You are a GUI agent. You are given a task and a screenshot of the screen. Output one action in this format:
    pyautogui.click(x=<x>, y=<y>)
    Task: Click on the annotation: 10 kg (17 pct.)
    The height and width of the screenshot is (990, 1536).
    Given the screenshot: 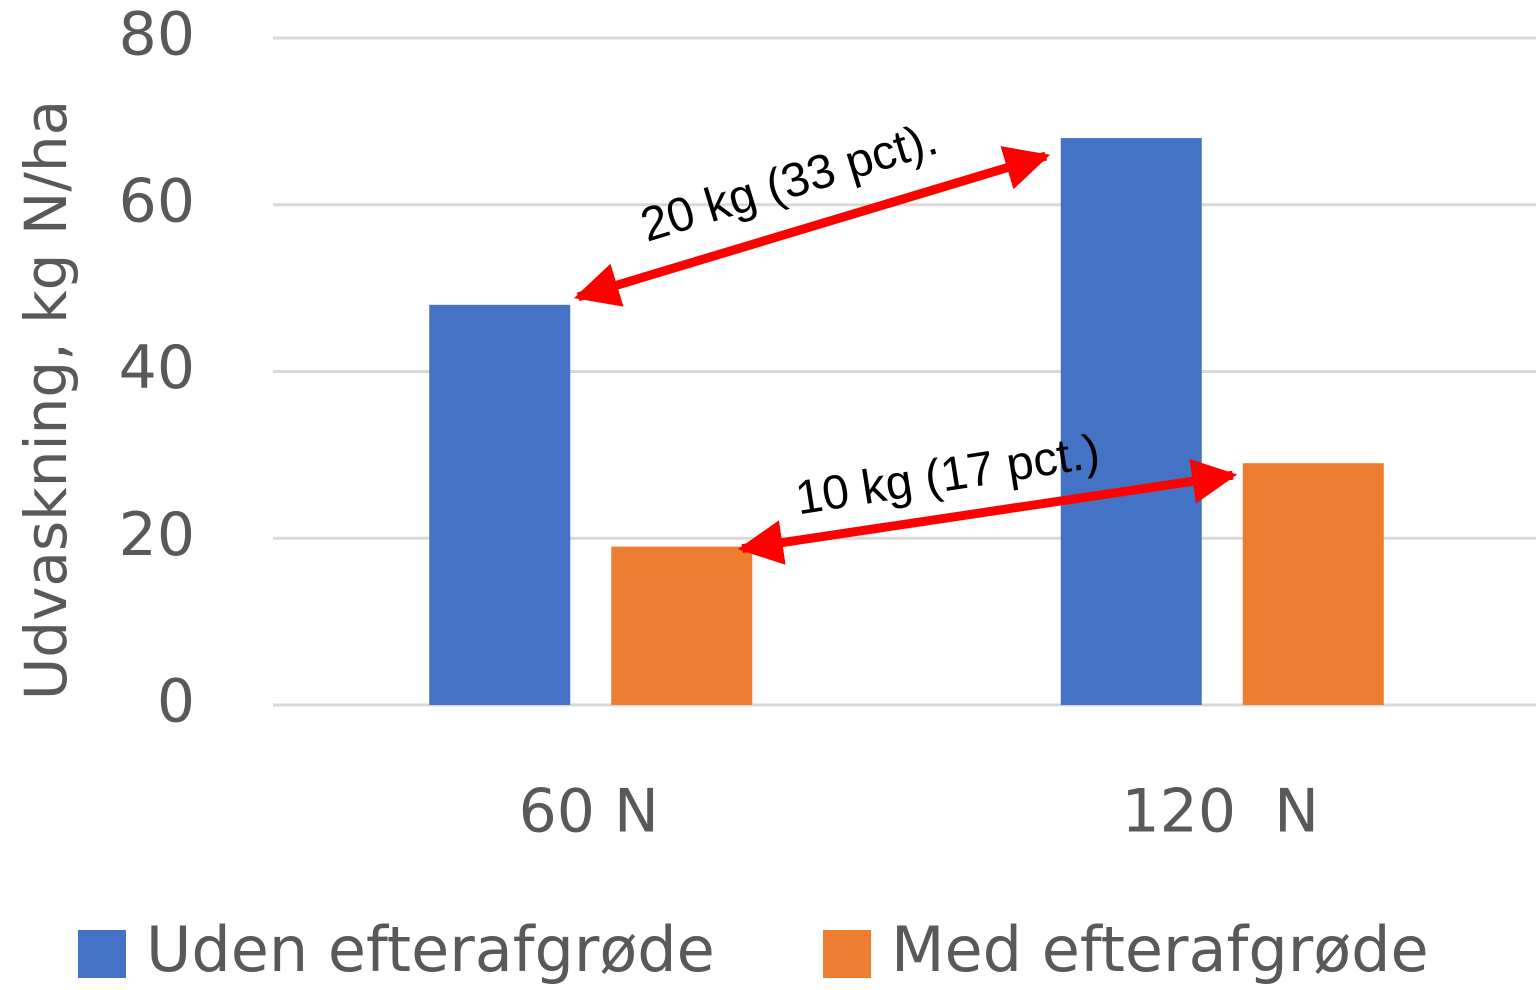 What is the action you would take?
    pyautogui.click(x=947, y=475)
    